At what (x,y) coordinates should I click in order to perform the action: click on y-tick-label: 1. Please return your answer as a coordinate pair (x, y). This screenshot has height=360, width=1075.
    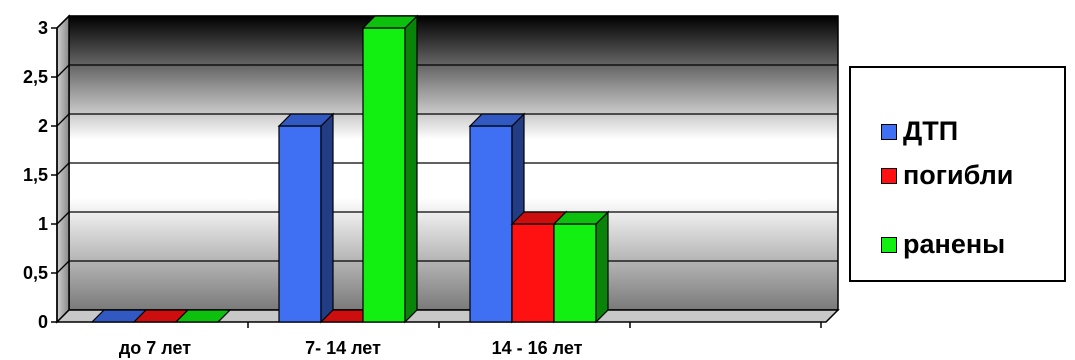
    Looking at the image, I should click on (43, 224).